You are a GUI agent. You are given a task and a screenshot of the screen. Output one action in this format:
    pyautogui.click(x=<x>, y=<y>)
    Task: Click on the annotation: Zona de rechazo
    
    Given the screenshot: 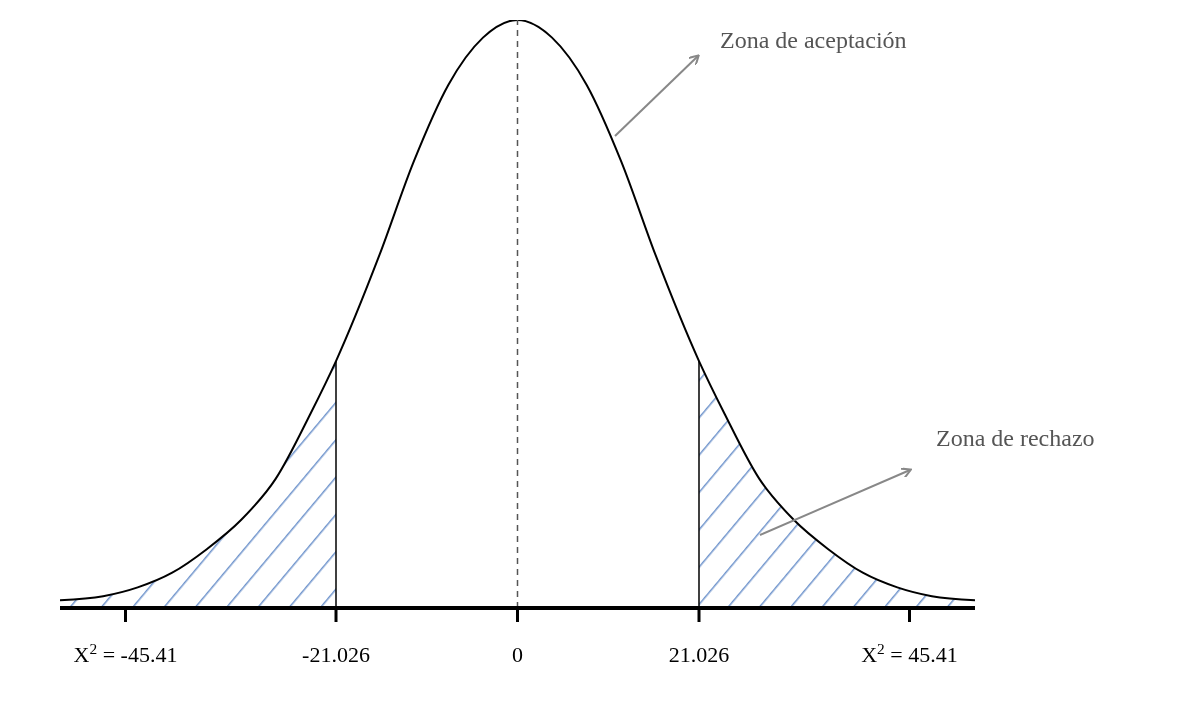 What is the action you would take?
    pyautogui.click(x=1015, y=438)
    